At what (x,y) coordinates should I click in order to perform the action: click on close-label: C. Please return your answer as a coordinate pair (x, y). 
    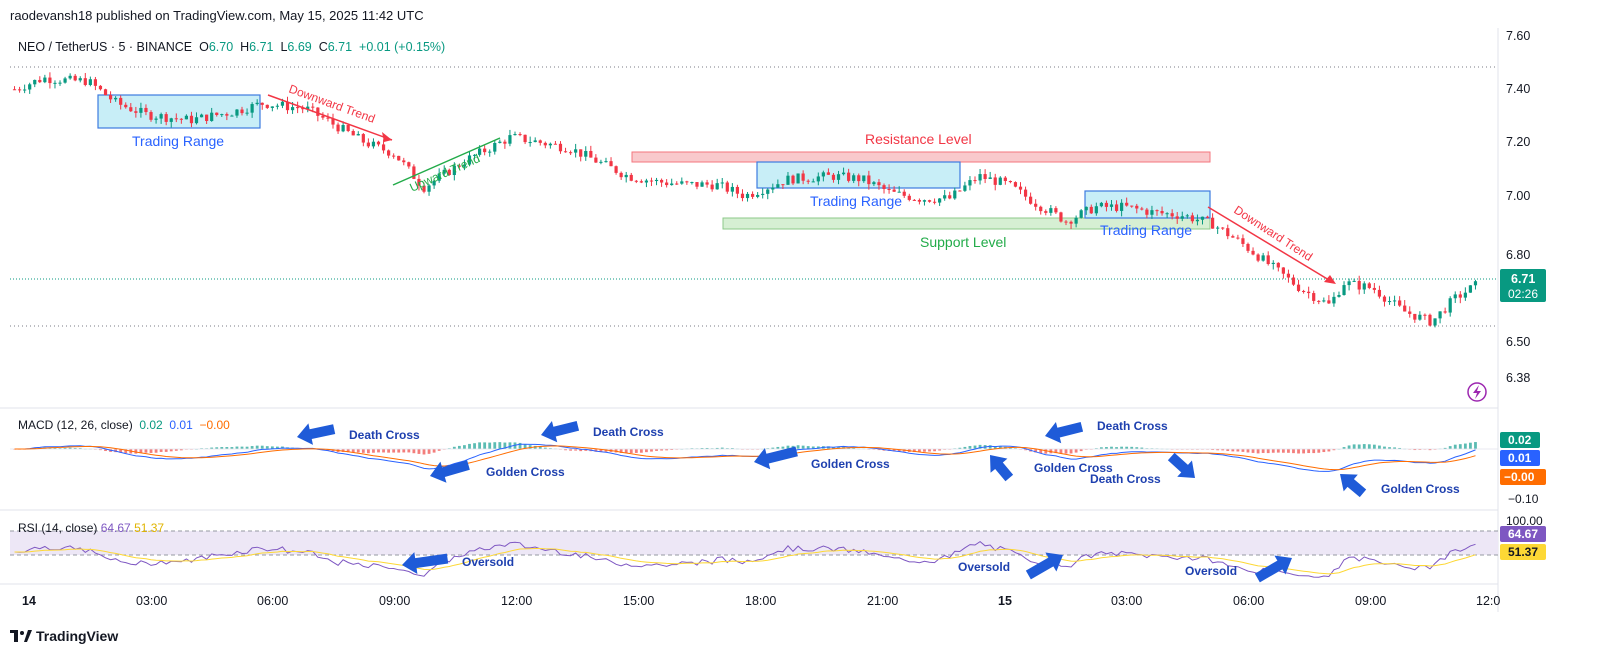
    Looking at the image, I should click on (323, 47).